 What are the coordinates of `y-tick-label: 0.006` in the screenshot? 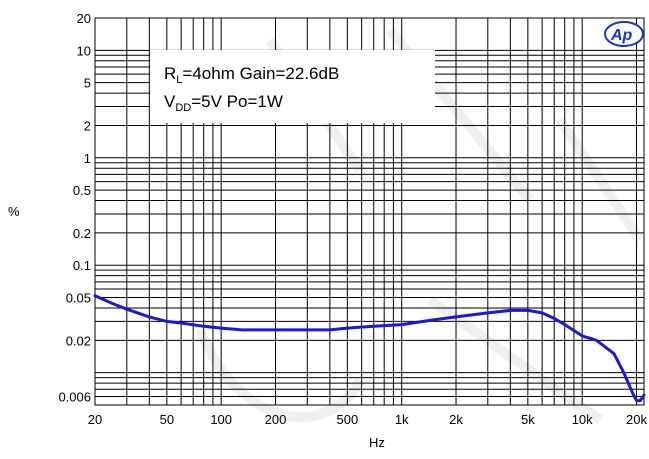 It's located at (74, 396).